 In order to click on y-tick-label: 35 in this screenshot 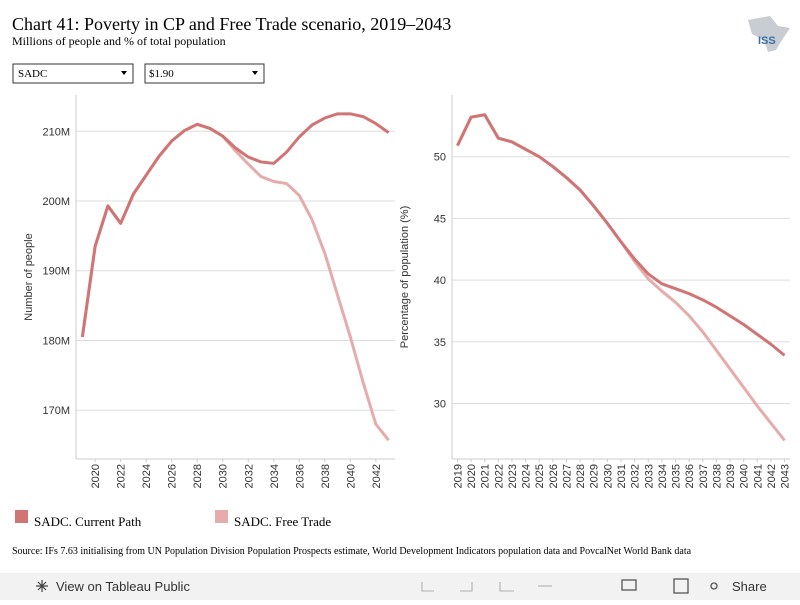, I will do `click(440, 343)`.